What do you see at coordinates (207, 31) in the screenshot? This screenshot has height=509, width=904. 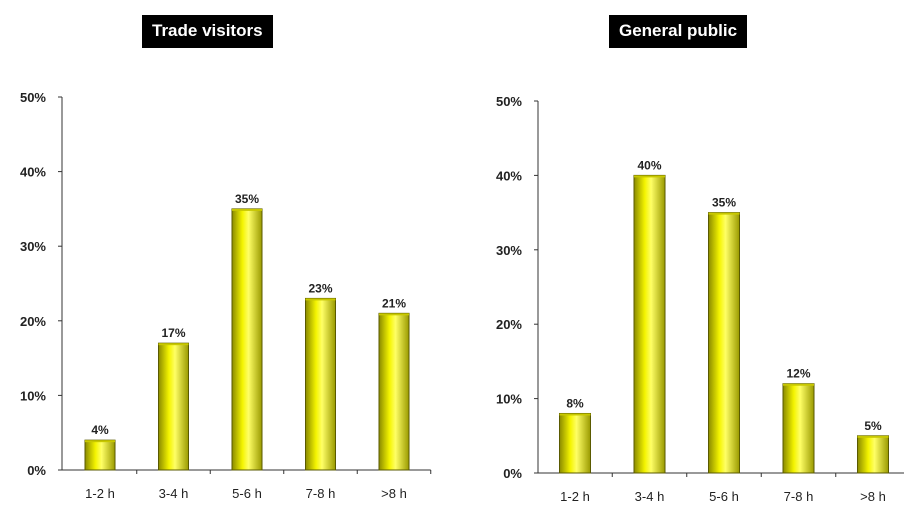 I see `chart-title-trade-visitors: Trade visitors` at bounding box center [207, 31].